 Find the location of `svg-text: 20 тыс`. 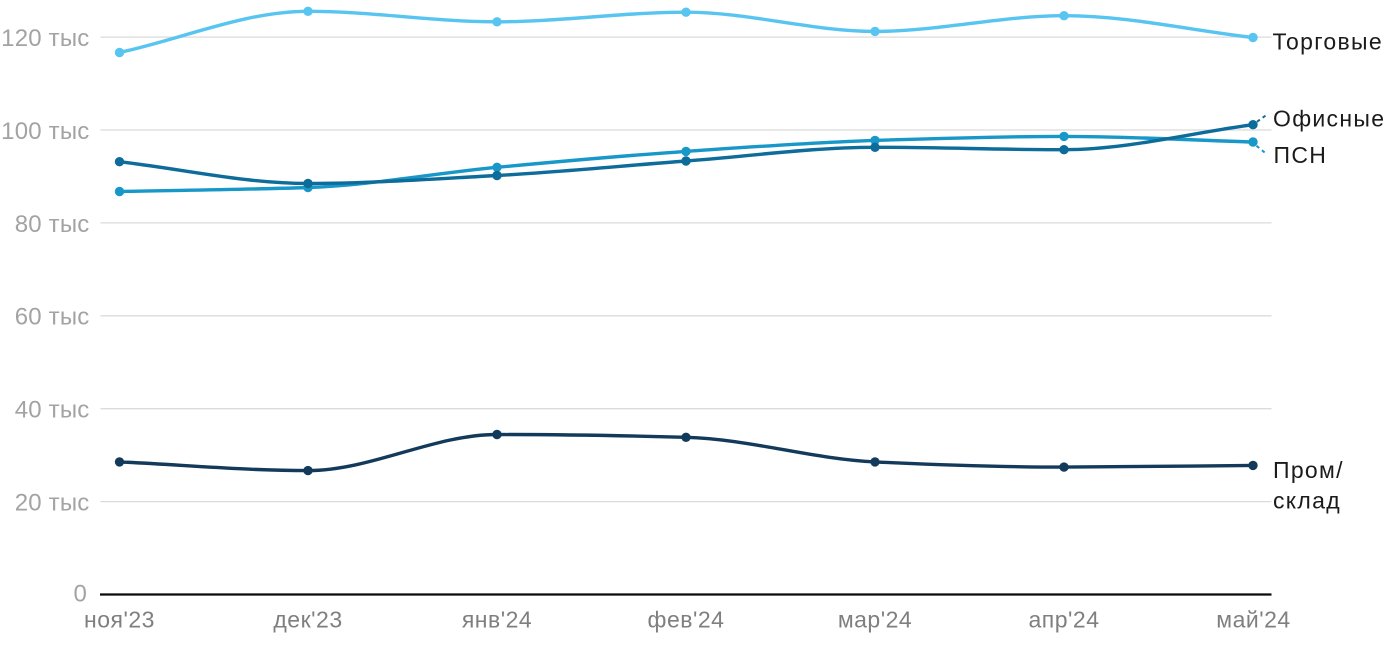

svg-text: 20 тыс is located at coordinates (52, 503).